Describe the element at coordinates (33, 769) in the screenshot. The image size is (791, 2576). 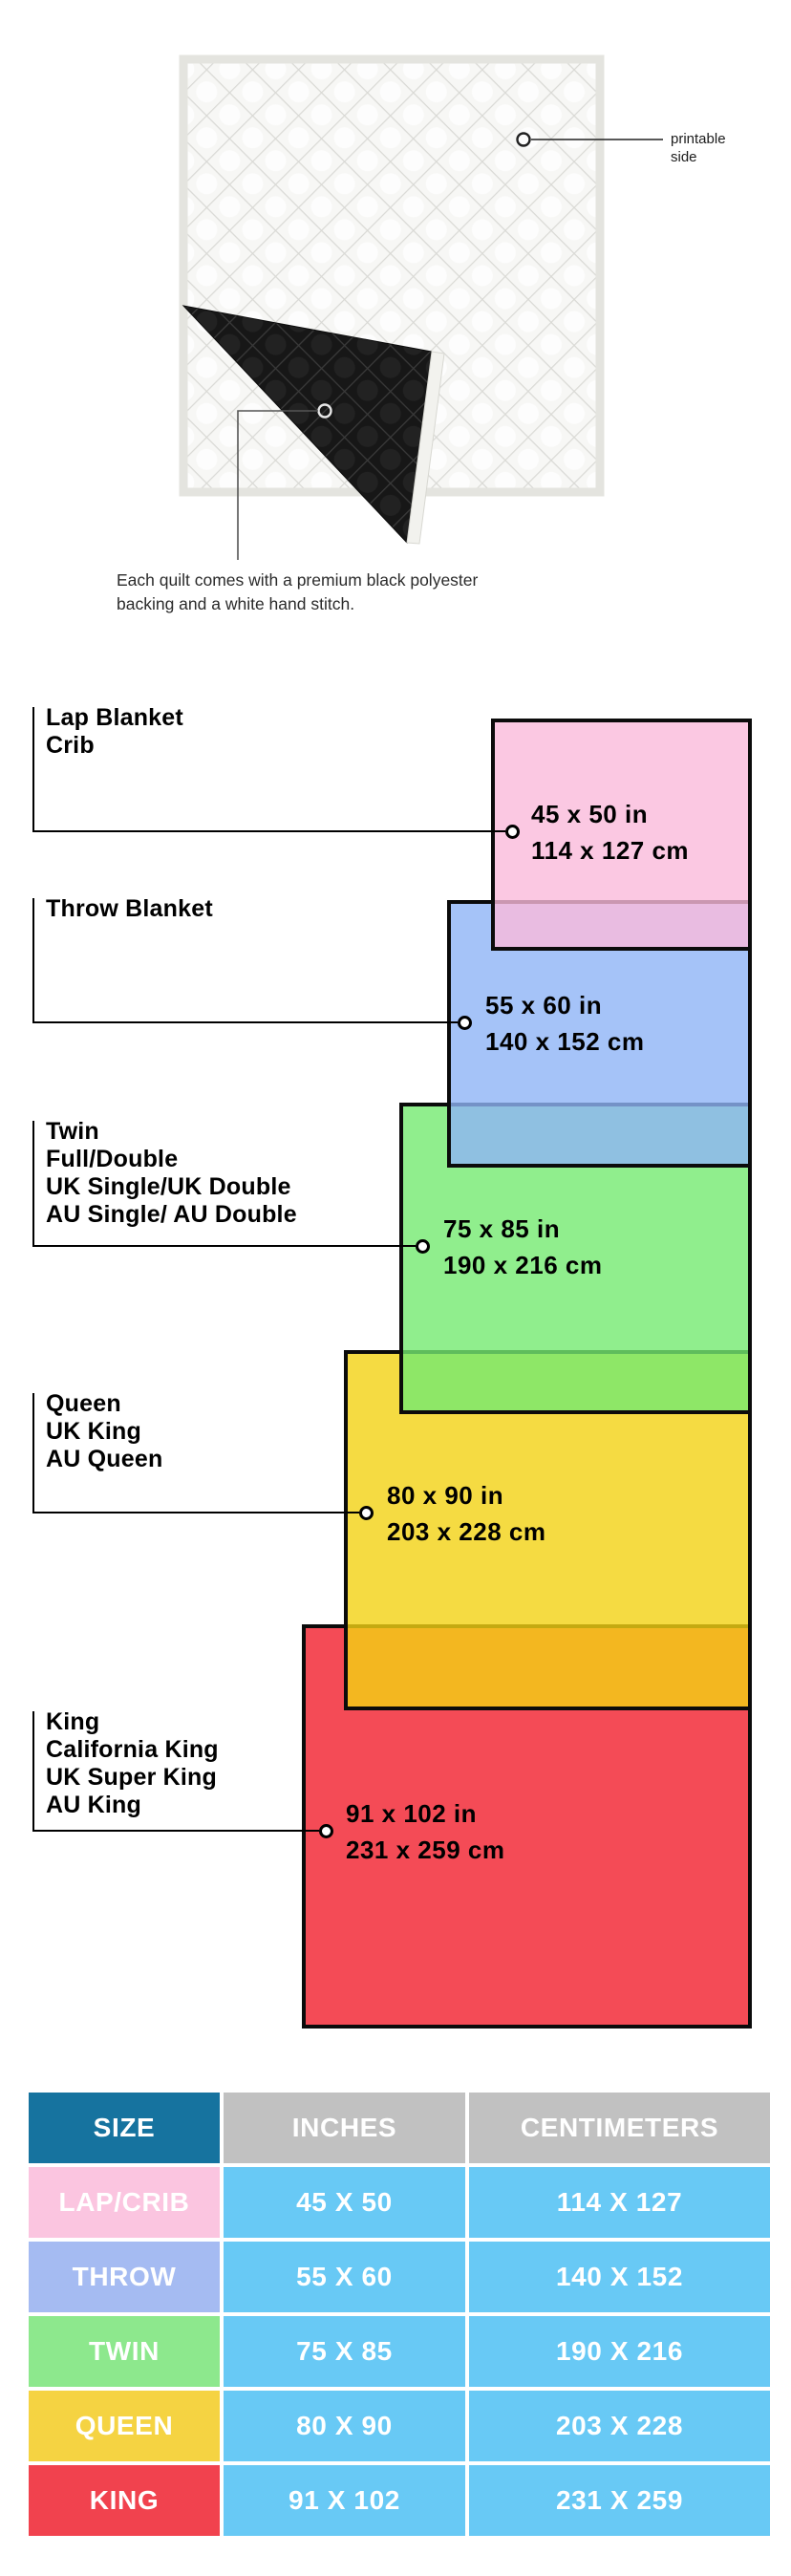
I see `leader-v-lap` at that location.